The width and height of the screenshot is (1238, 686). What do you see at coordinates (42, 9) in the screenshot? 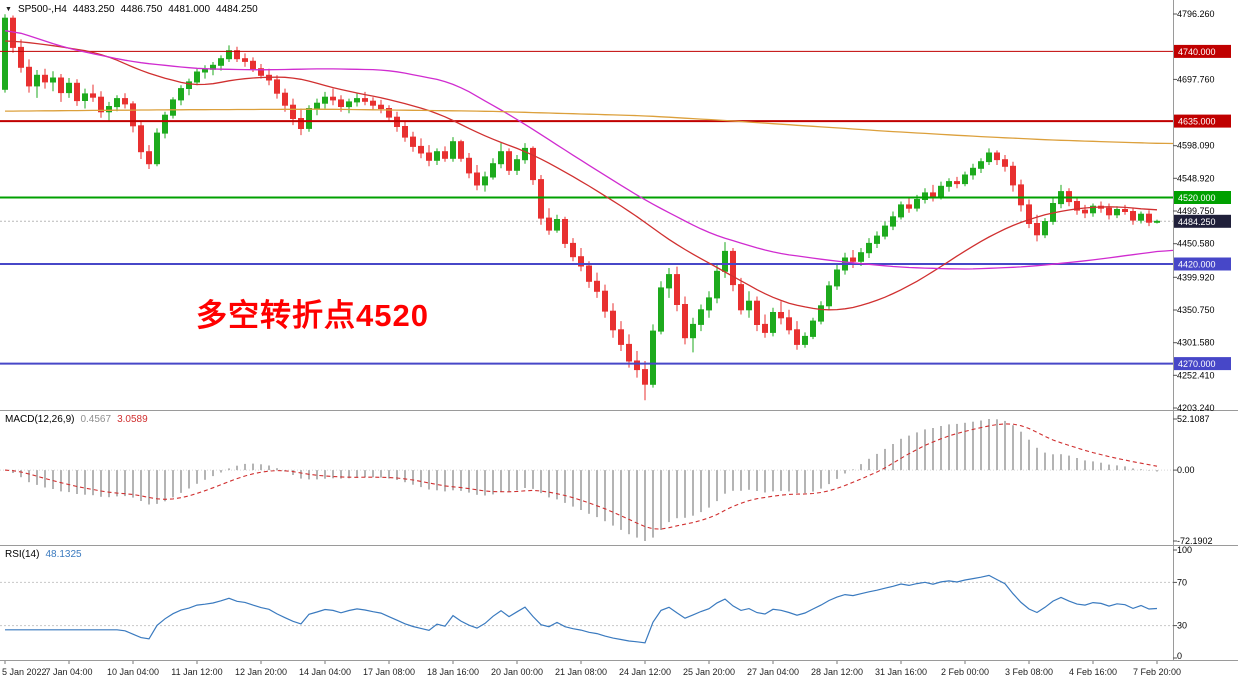
I see `symbol-timeframe-label: SP500-,H4` at bounding box center [42, 9].